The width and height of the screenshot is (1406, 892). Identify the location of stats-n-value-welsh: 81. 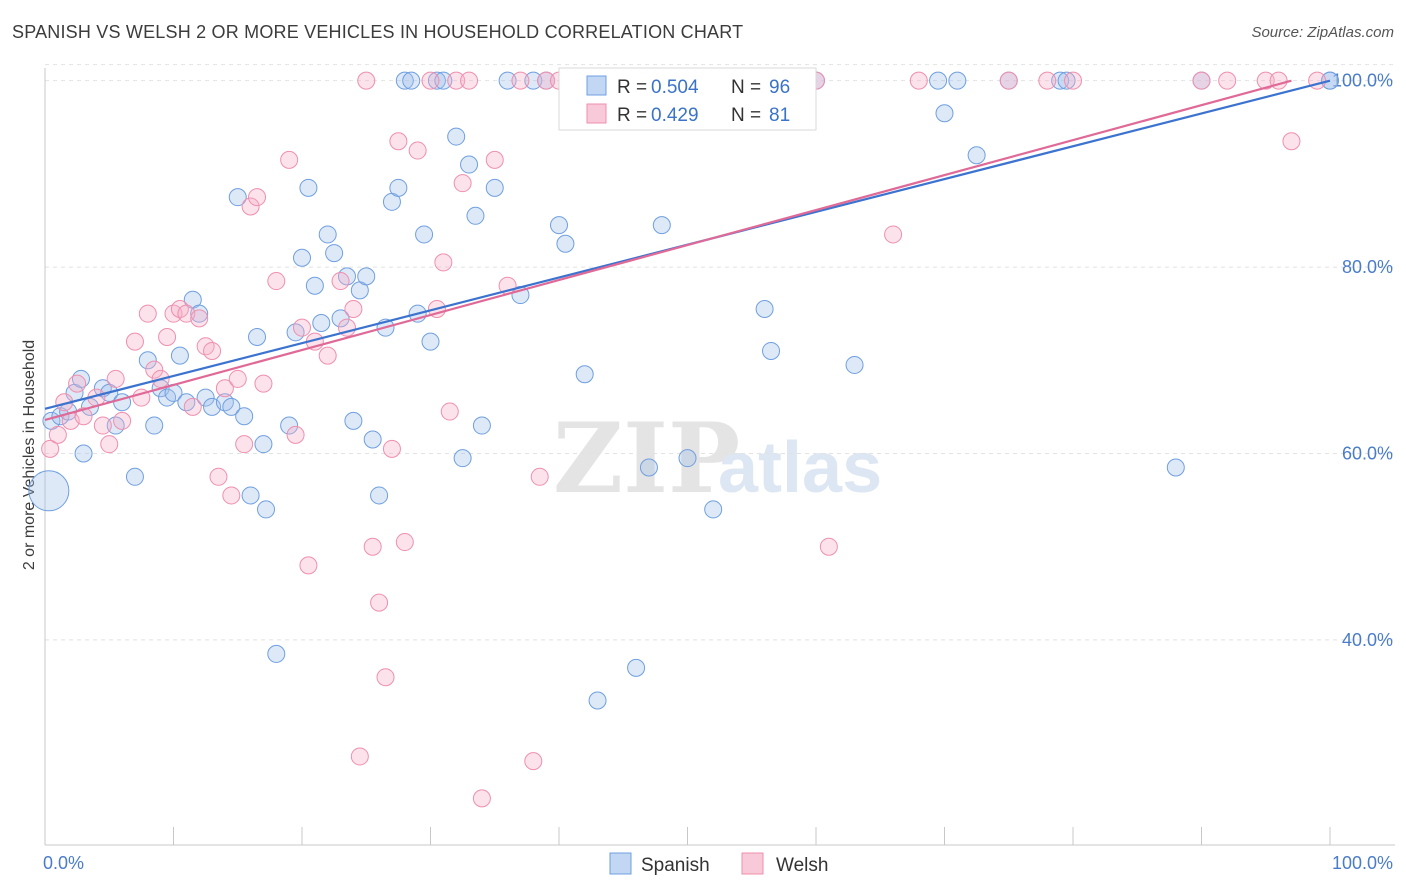
(779, 115).